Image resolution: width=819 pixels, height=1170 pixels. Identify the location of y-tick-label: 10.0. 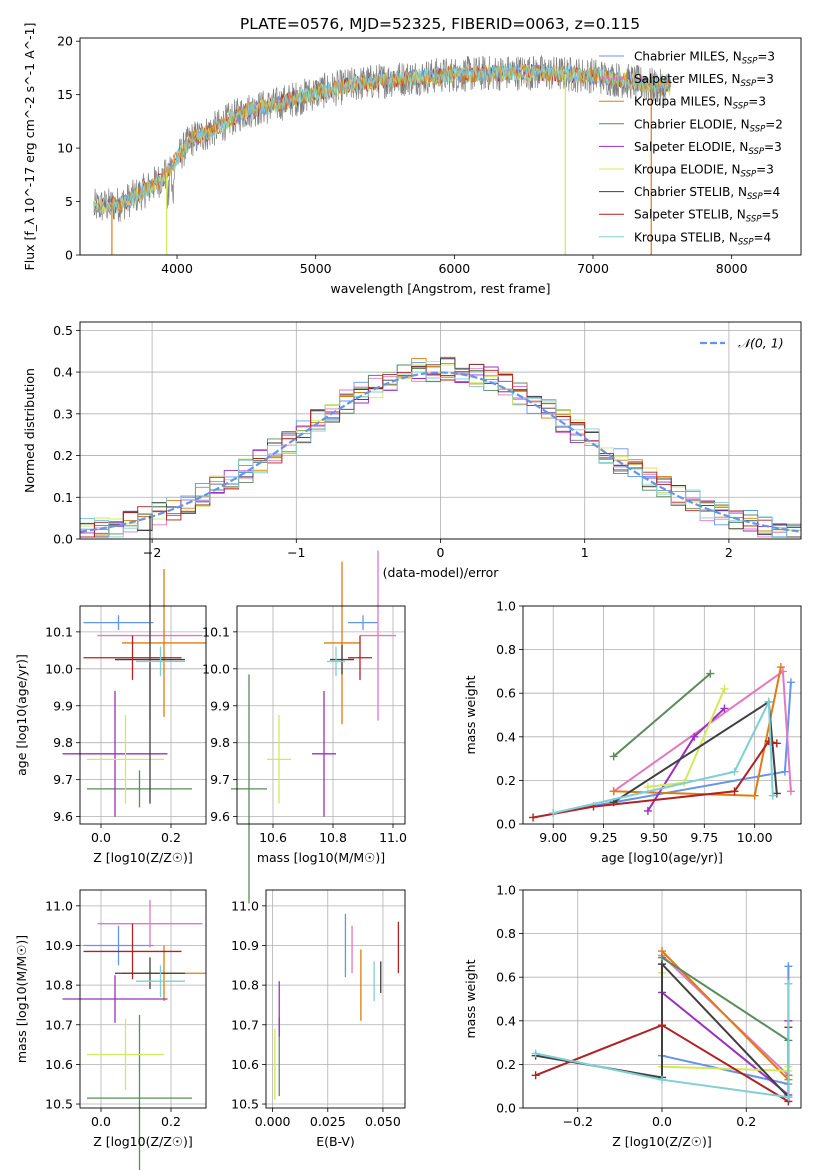
(216, 668).